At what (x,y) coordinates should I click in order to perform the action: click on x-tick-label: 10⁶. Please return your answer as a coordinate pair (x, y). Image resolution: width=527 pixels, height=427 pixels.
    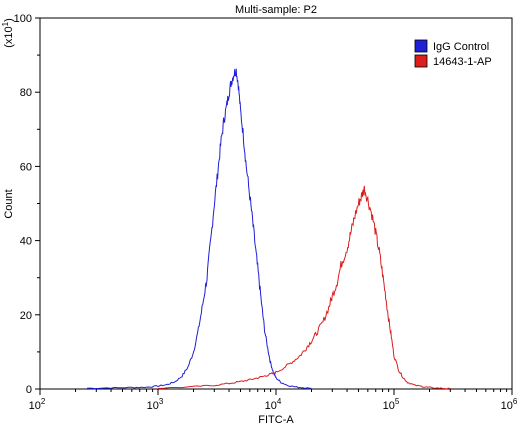
    Looking at the image, I should click on (509, 404).